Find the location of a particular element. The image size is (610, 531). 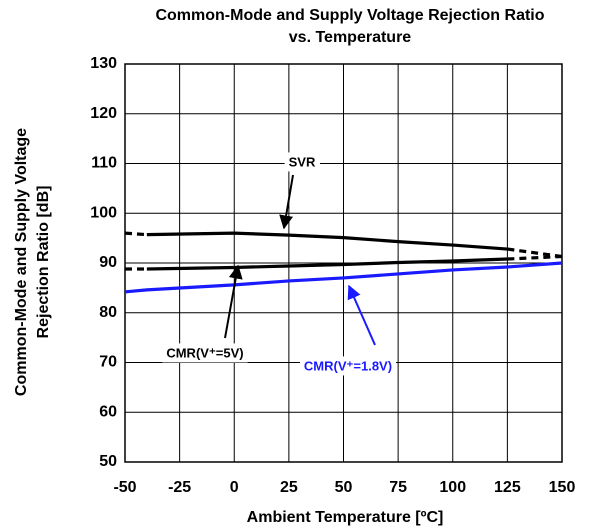

x-tick-label: 75 is located at coordinates (398, 487).